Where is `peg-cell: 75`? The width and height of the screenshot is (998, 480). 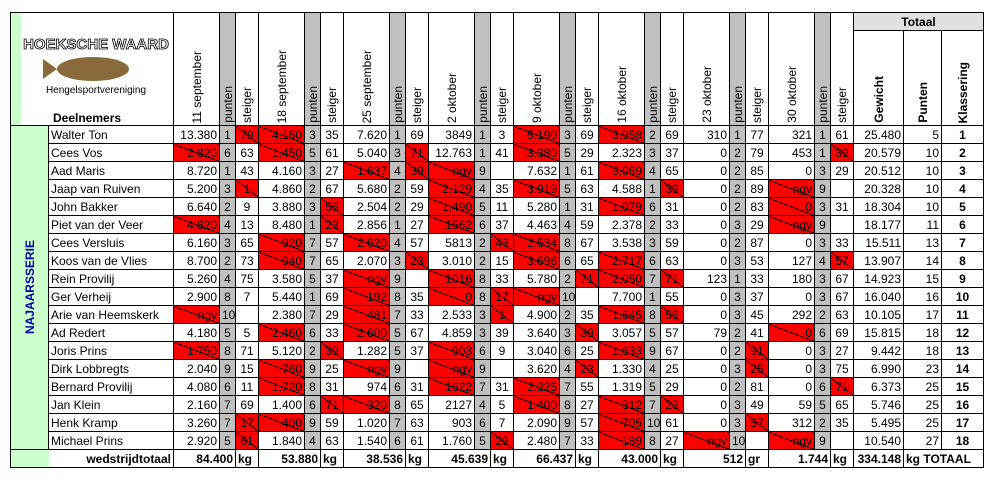
peg-cell: 75 is located at coordinates (842, 368).